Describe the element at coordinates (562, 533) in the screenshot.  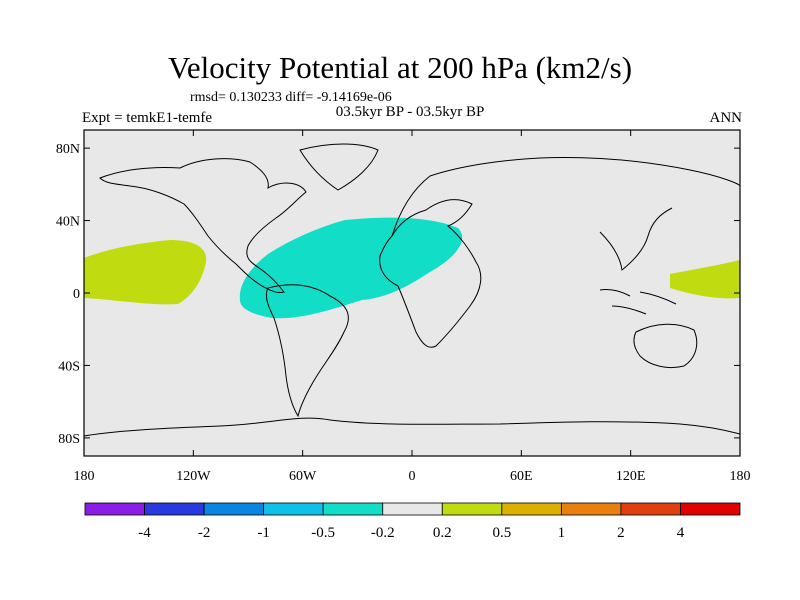
I see `colorbar-label: 1` at that location.